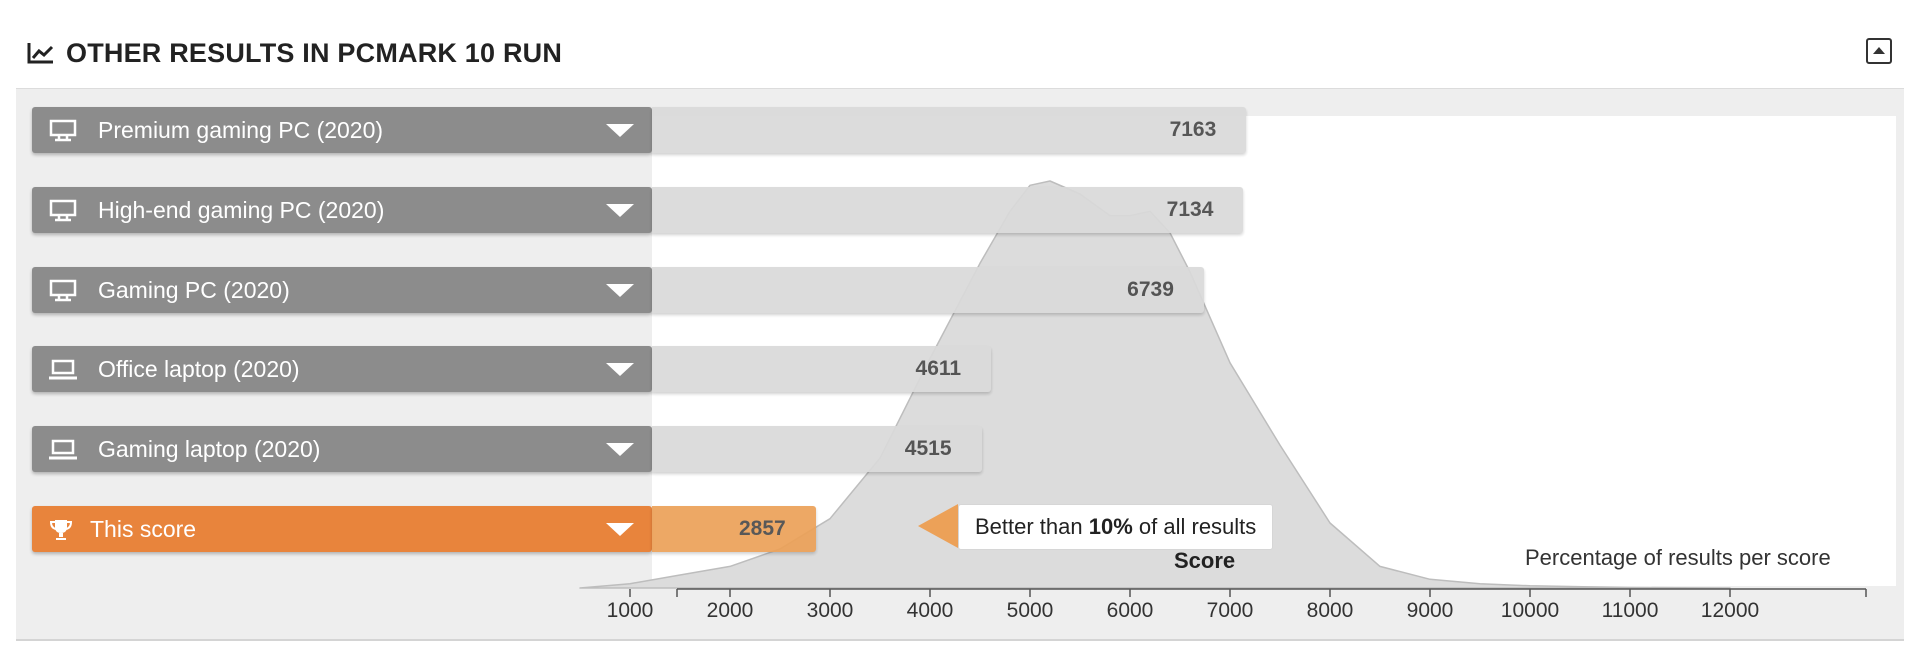  Describe the element at coordinates (734, 529) in the screenshot. I see `score-bar: 2857` at that location.